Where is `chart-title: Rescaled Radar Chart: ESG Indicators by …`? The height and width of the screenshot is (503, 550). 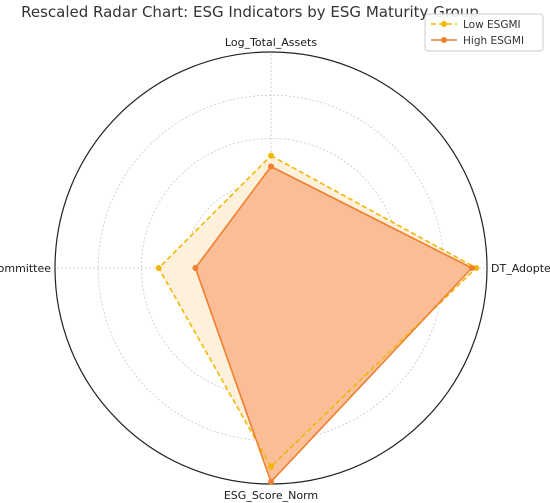
chart-title: Rescaled Radar Chart: ESG Indicators by … is located at coordinates (250, 12).